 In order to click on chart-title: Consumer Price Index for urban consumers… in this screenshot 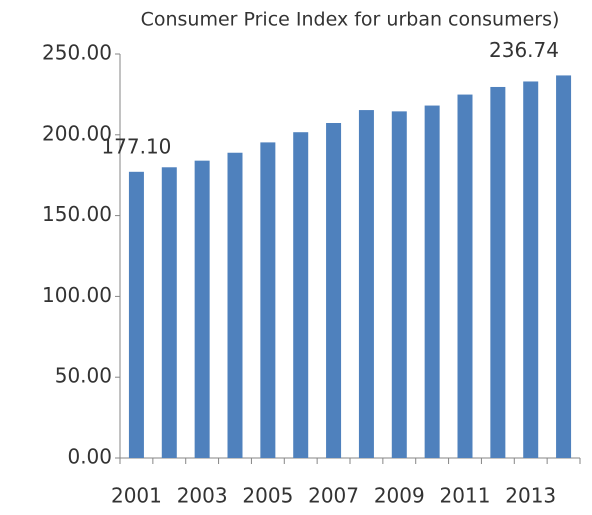, I will do `click(350, 20)`.